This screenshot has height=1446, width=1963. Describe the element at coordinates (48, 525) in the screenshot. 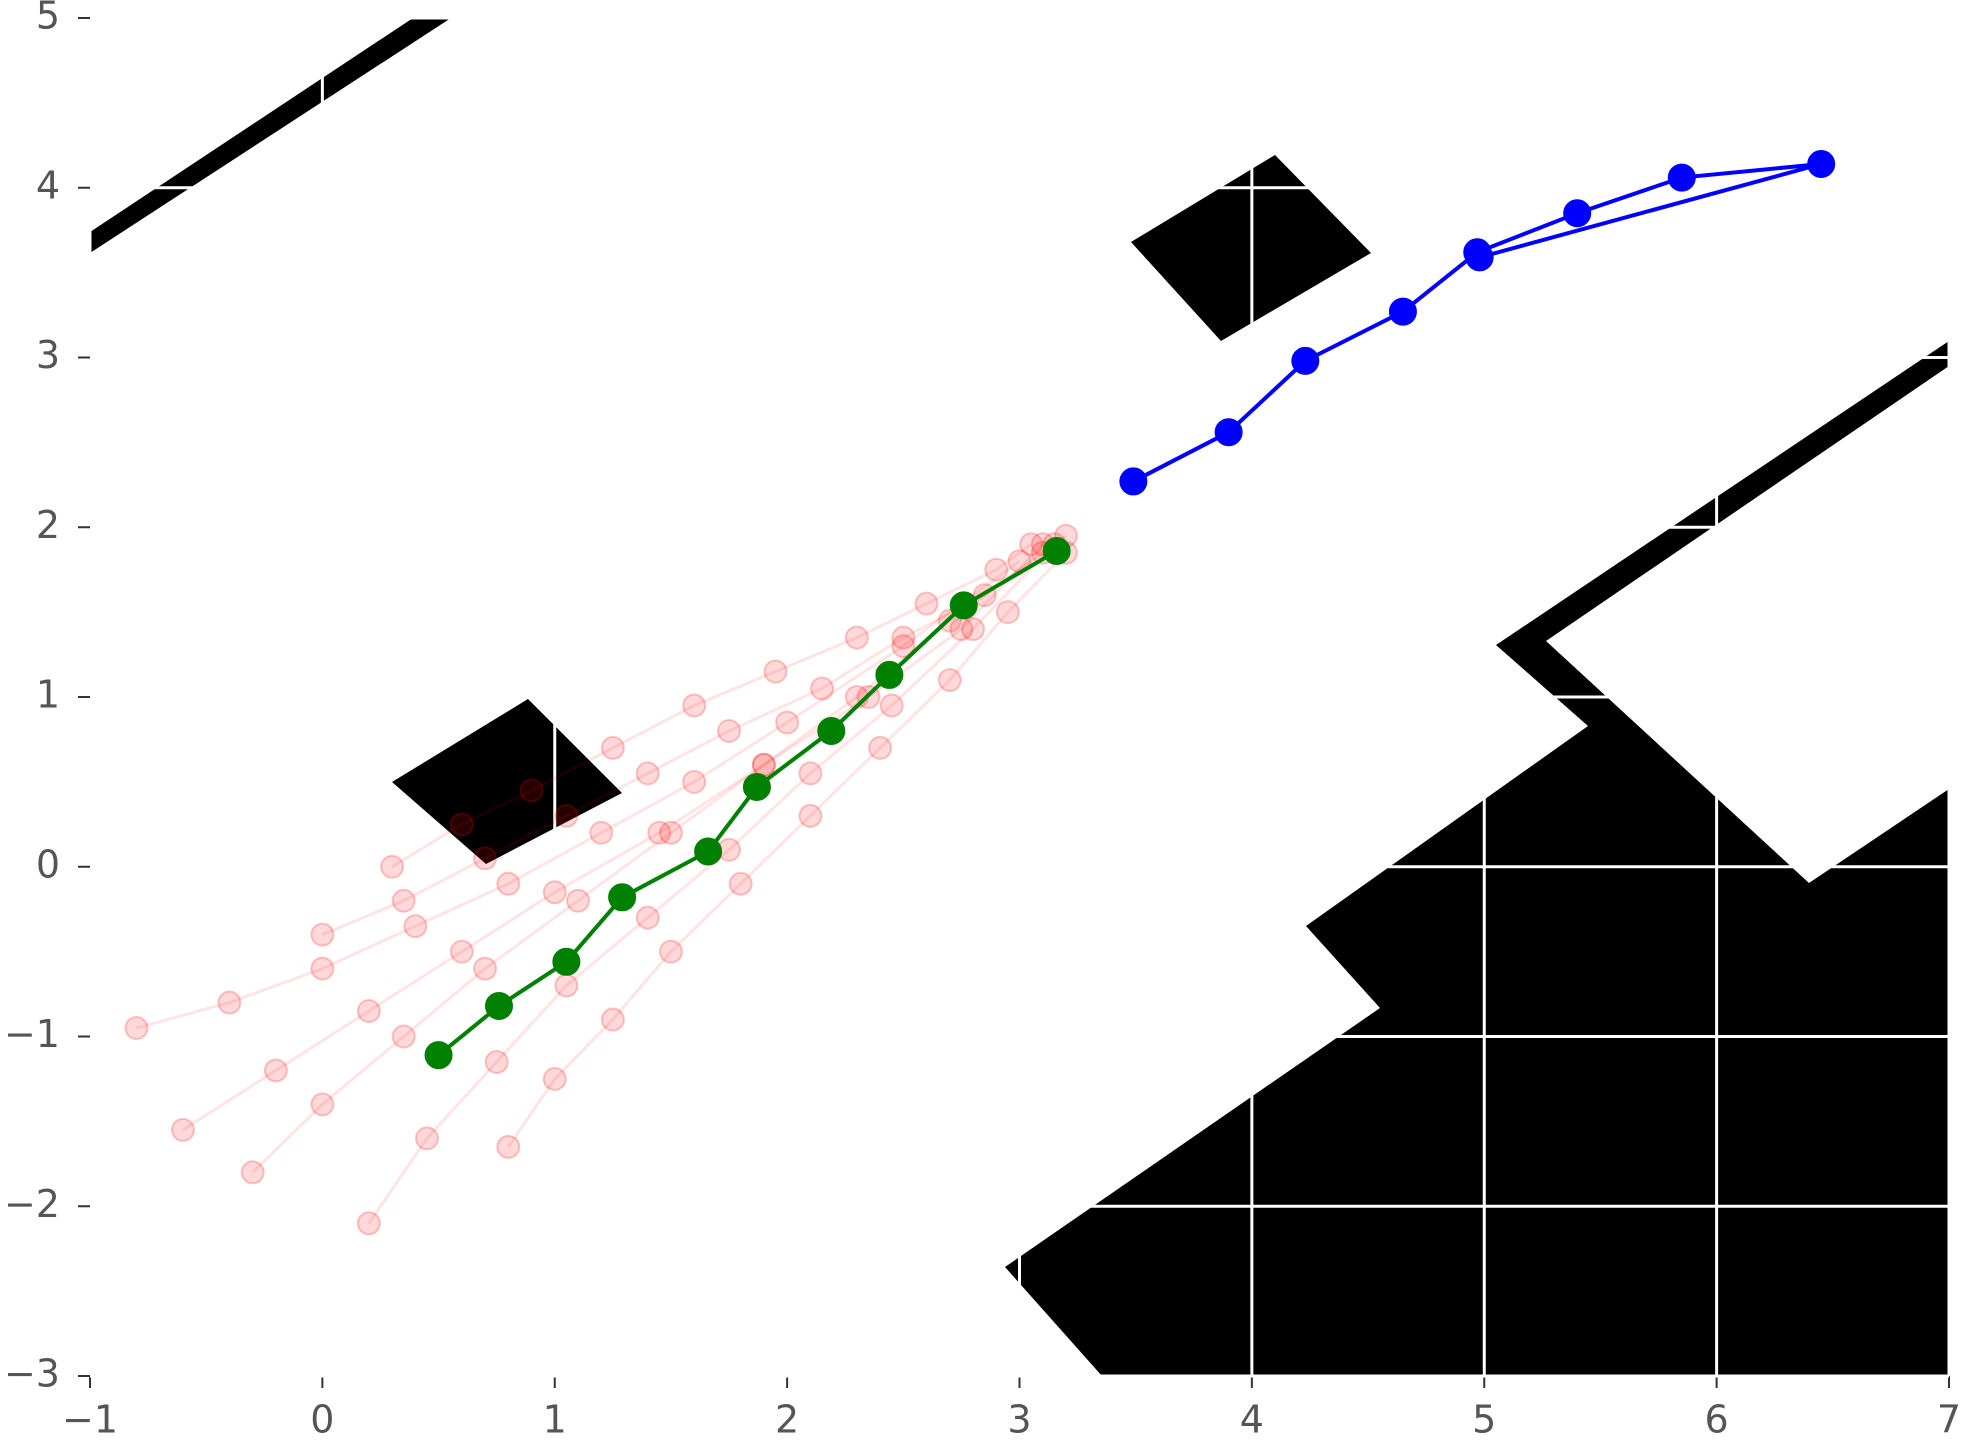

I see `y-tick-label: 2` at that location.